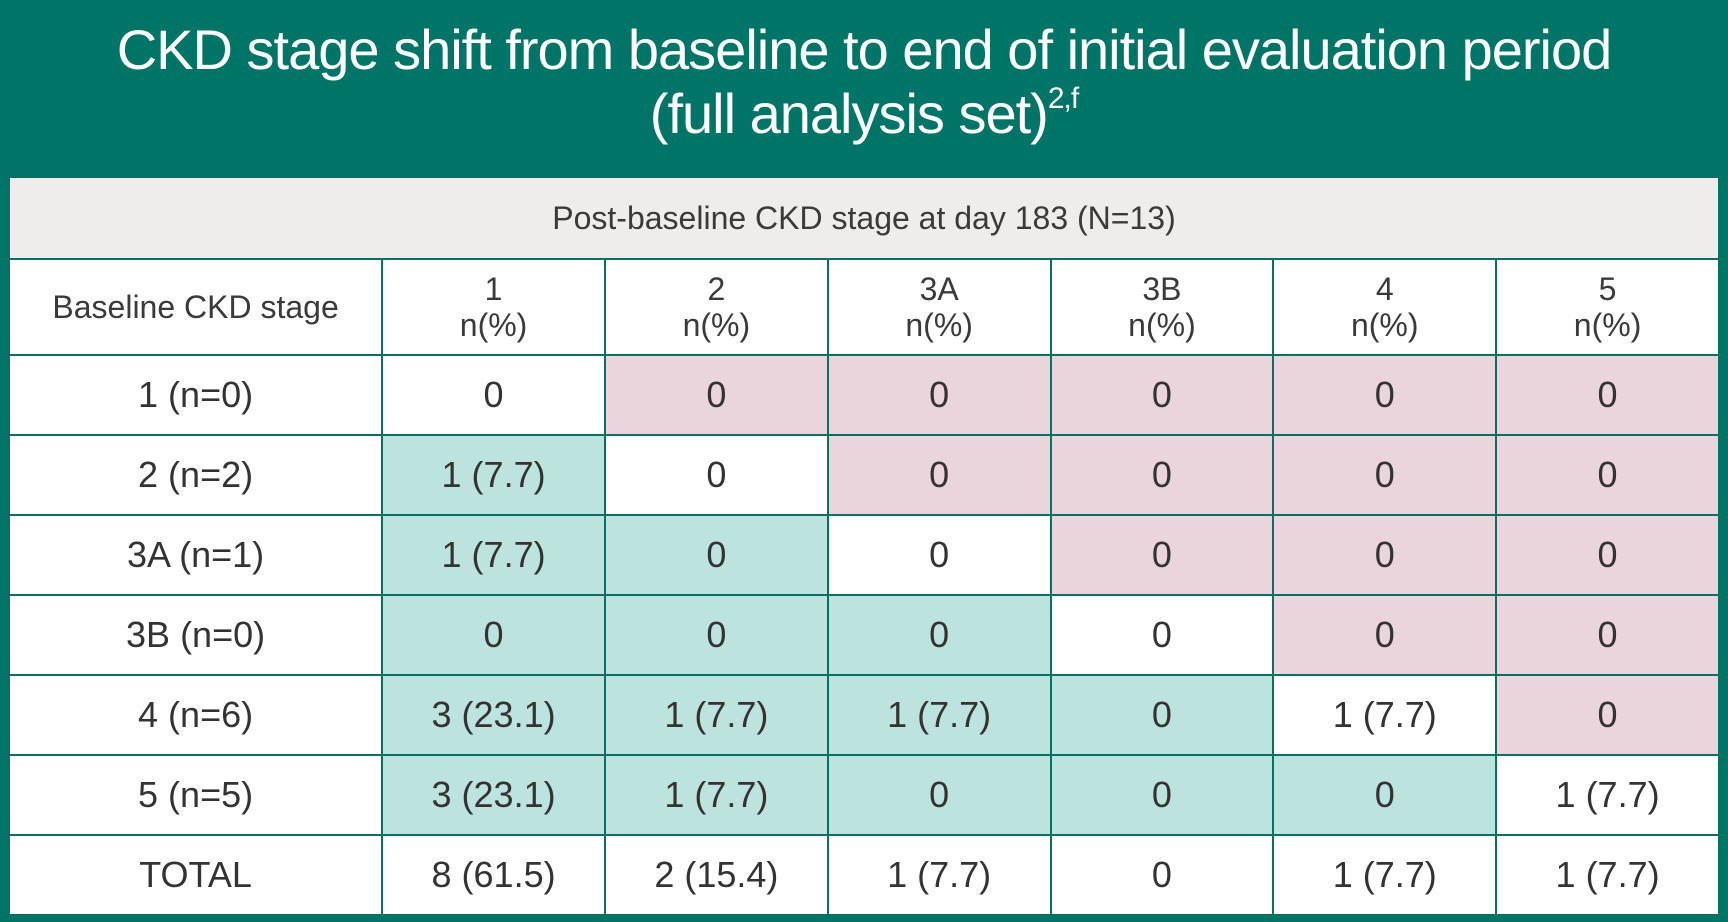 This screenshot has height=922, width=1728. I want to click on row-label: 2 (n=2), so click(195, 475).